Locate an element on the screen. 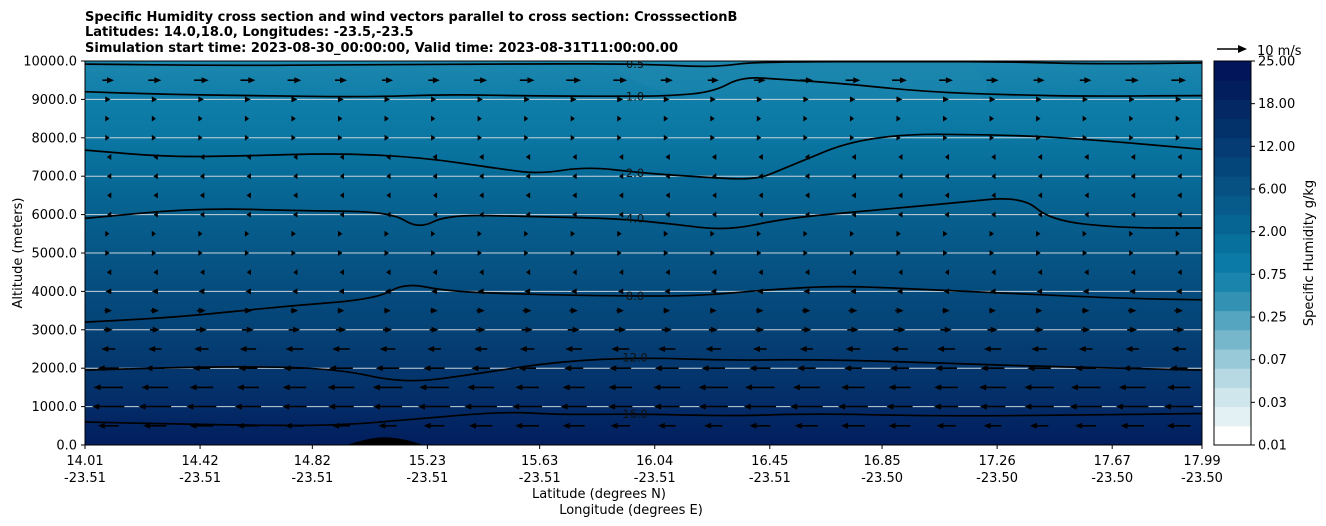 This screenshot has height=526, width=1326. x-tick-latitude: 16.45 is located at coordinates (769, 461).